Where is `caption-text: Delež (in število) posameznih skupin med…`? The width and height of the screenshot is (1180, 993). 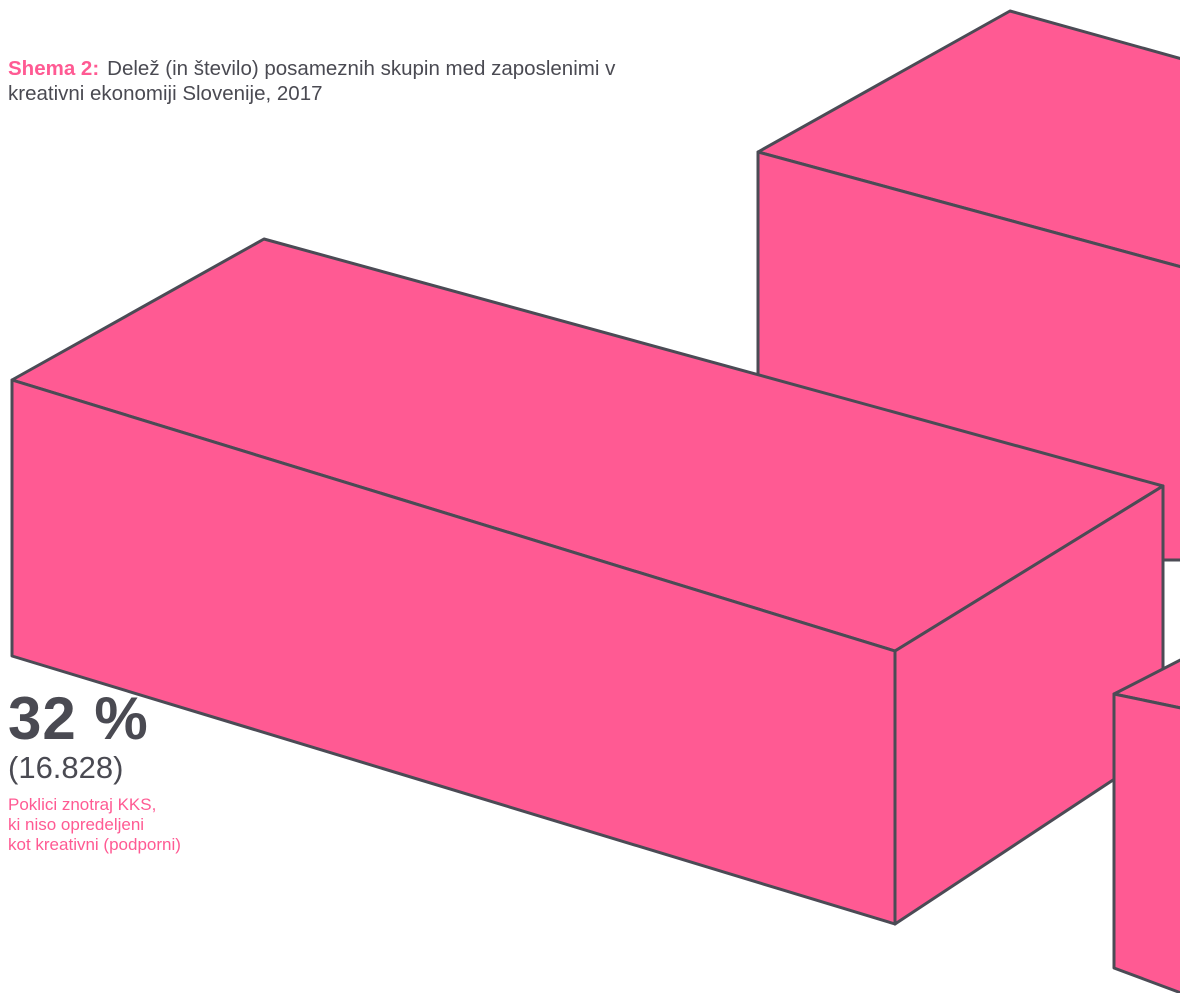 caption-text: Delež (in število) posameznih skupin med… is located at coordinates (312, 81).